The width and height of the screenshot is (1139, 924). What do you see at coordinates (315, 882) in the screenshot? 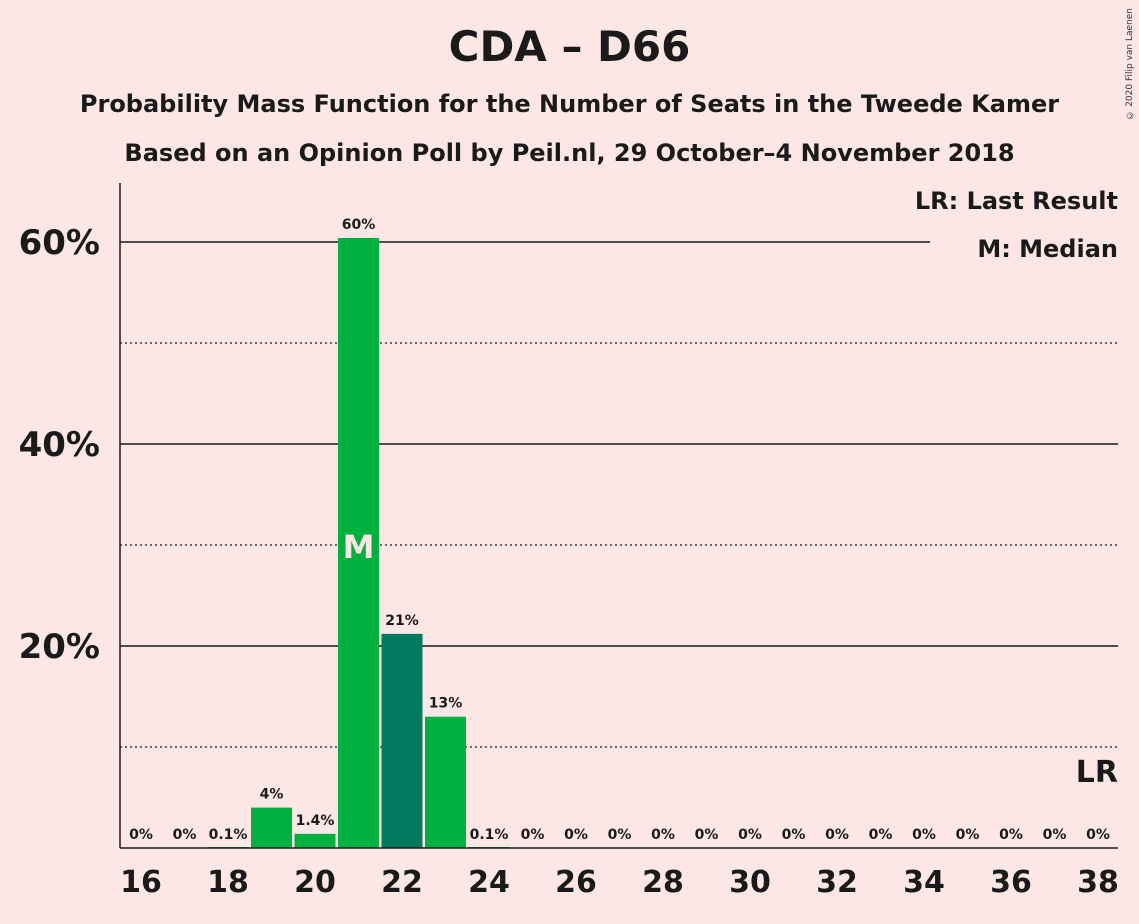
I see `x-tick-label: 20` at bounding box center [315, 882].